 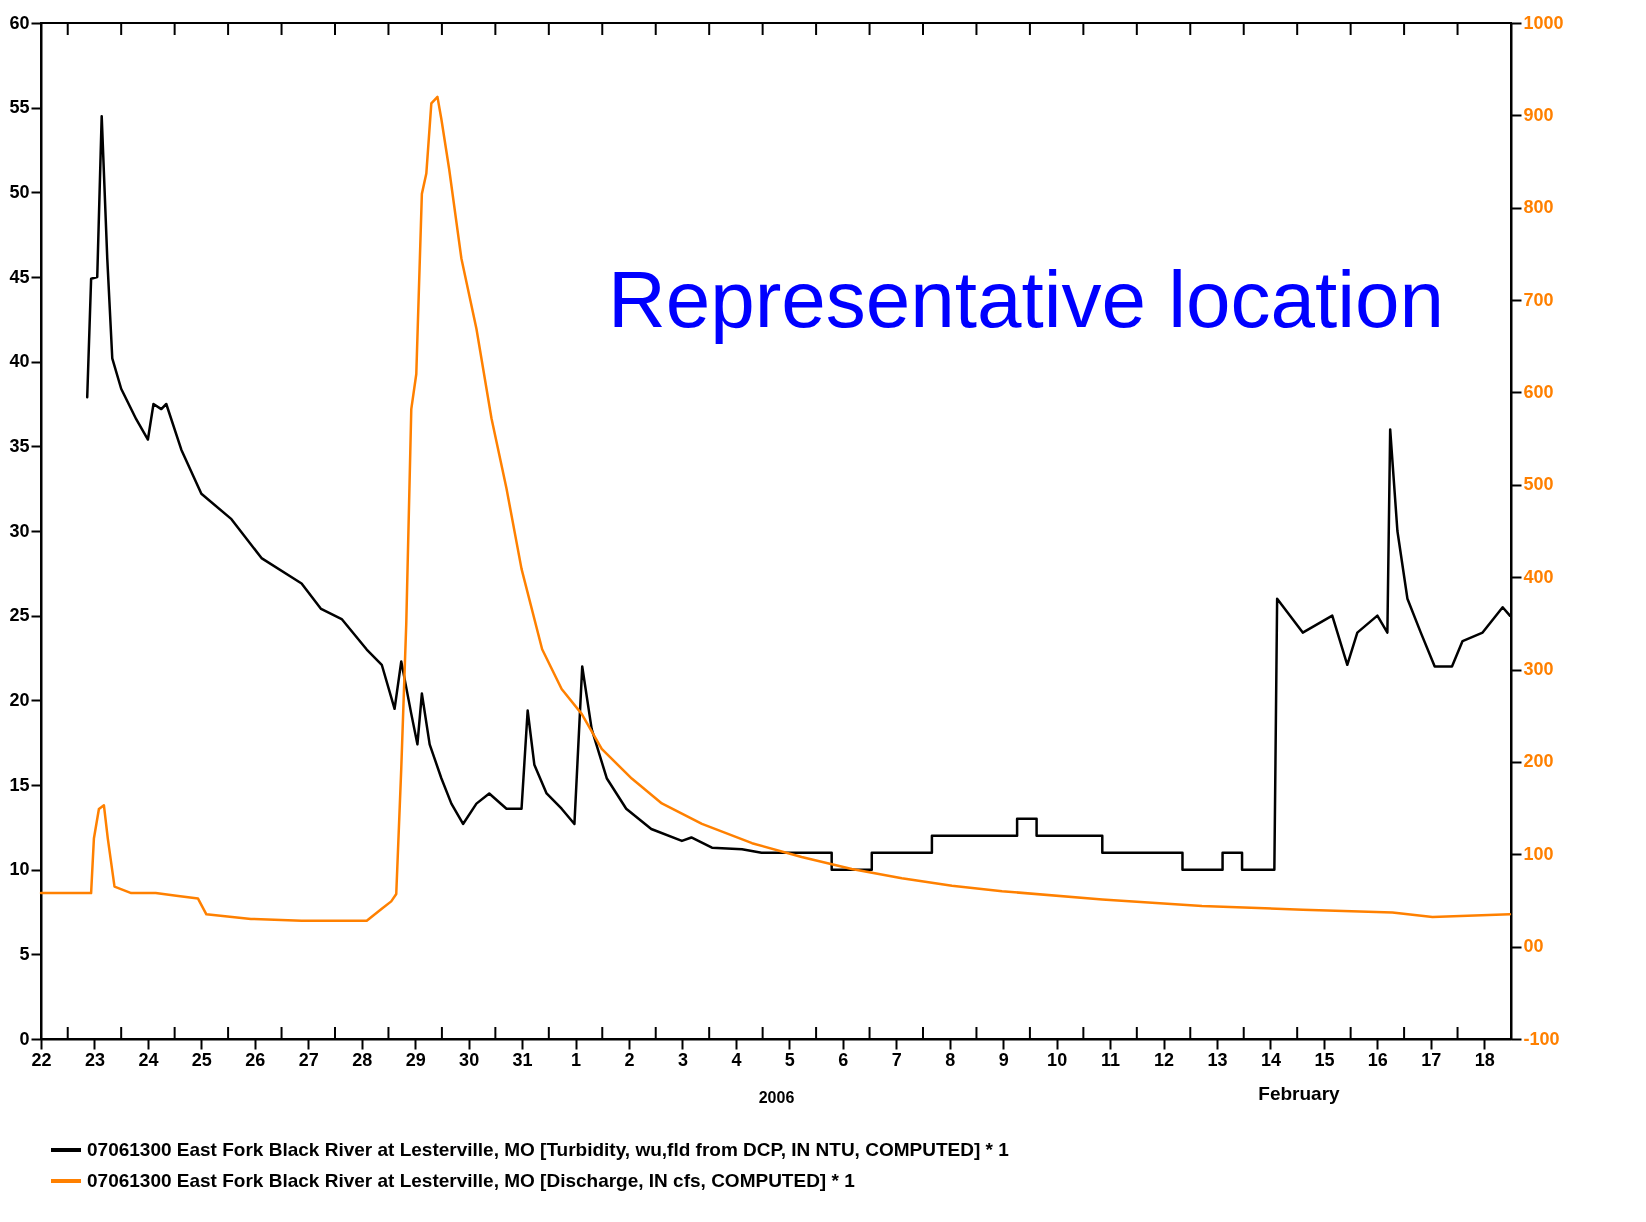 I want to click on x-tick-label: 27, so click(x=308, y=1059).